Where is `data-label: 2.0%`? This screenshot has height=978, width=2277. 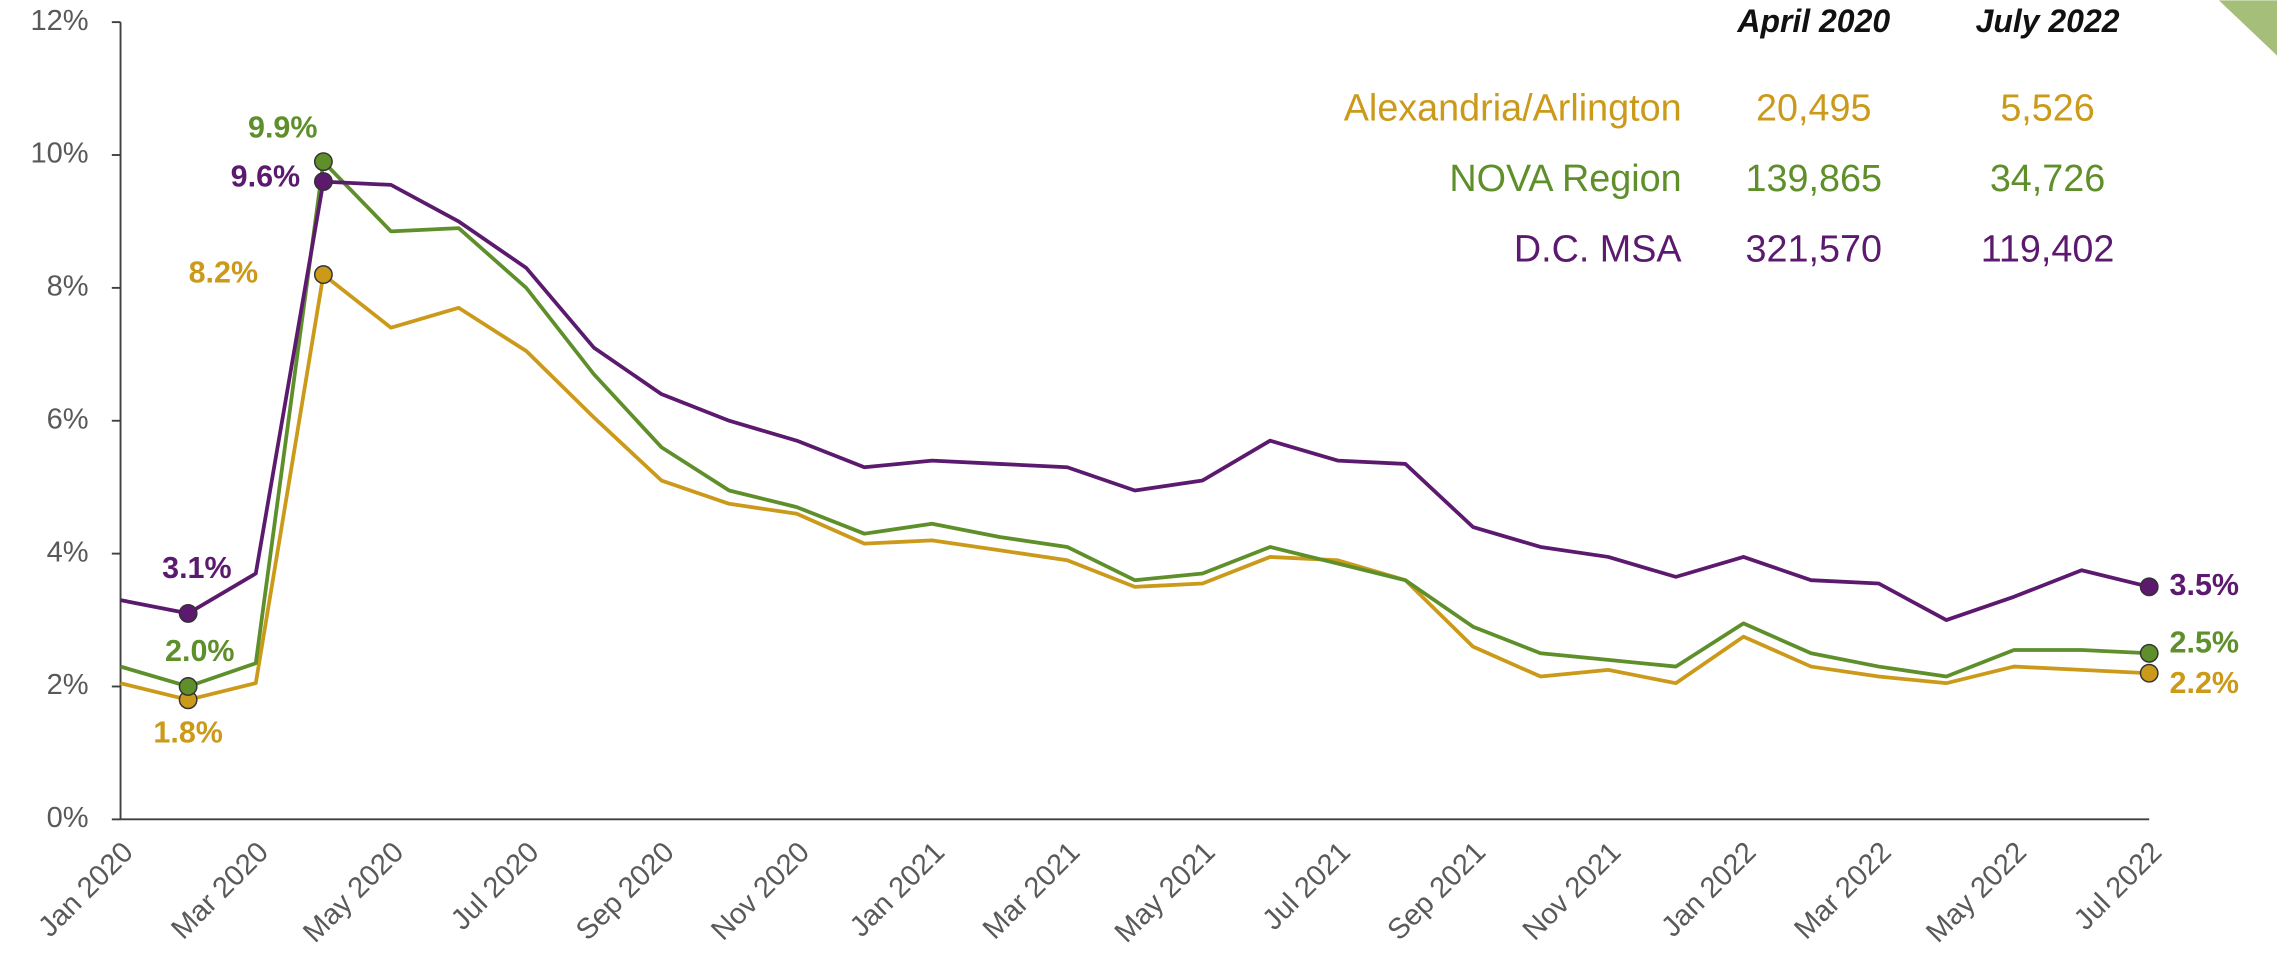
data-label: 2.0% is located at coordinates (199, 651).